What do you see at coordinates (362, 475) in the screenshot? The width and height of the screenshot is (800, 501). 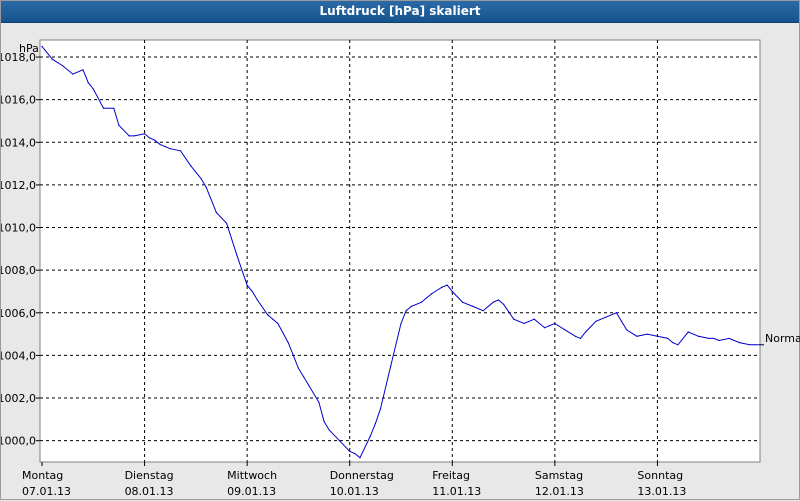 I see `x-tick-day-label: Donnerstag` at bounding box center [362, 475].